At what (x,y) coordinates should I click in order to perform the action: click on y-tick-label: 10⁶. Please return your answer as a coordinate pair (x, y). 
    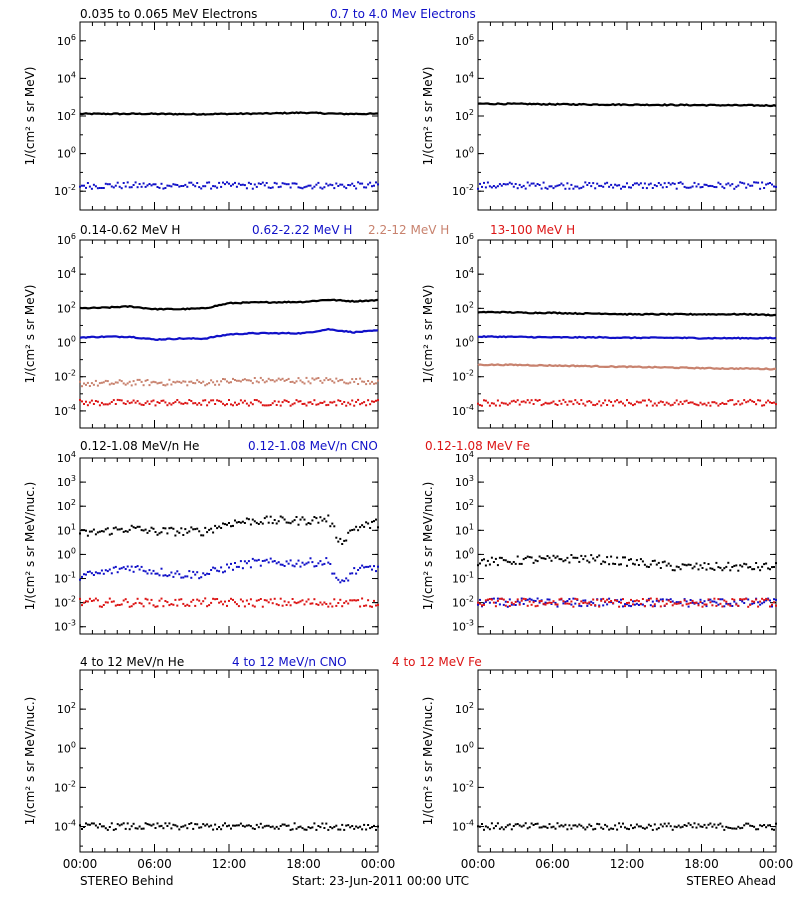
    Looking at the image, I should click on (464, 239).